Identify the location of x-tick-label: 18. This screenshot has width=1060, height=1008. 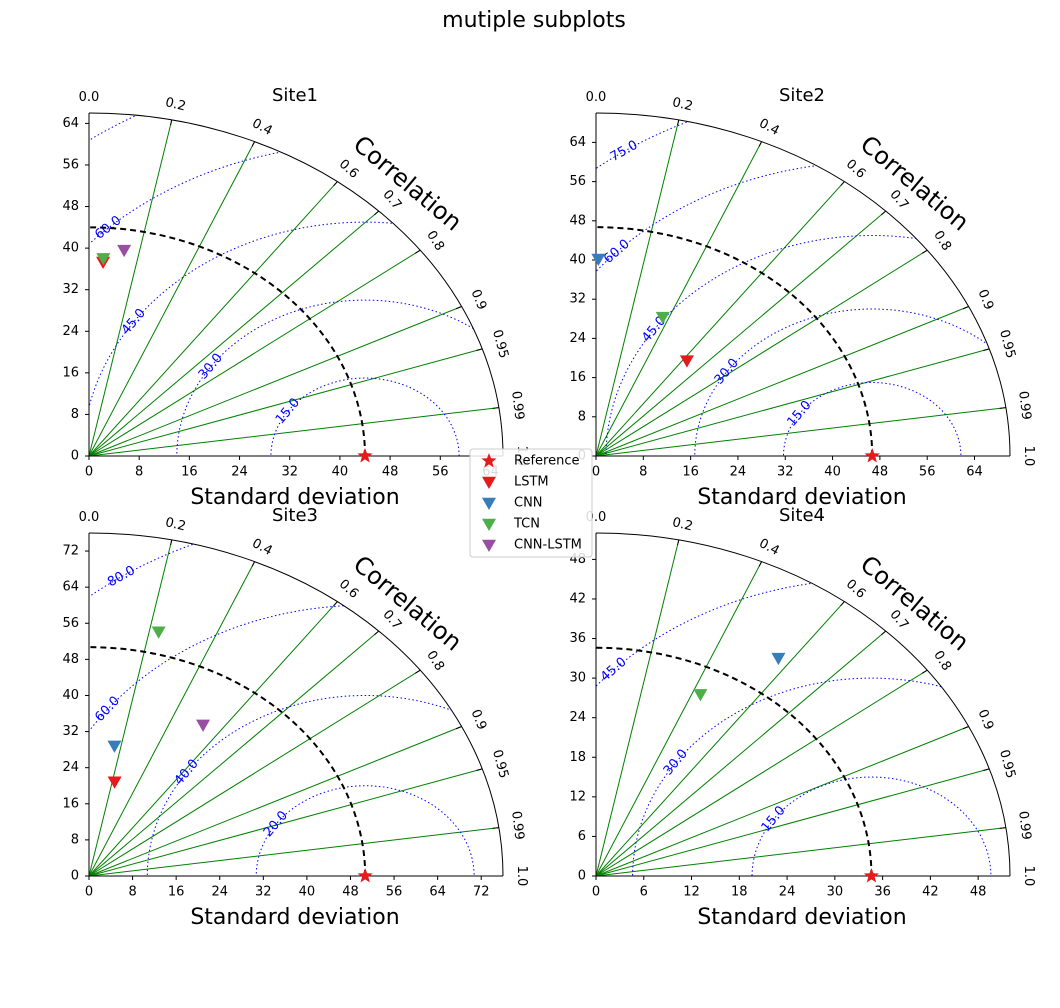
(739, 892).